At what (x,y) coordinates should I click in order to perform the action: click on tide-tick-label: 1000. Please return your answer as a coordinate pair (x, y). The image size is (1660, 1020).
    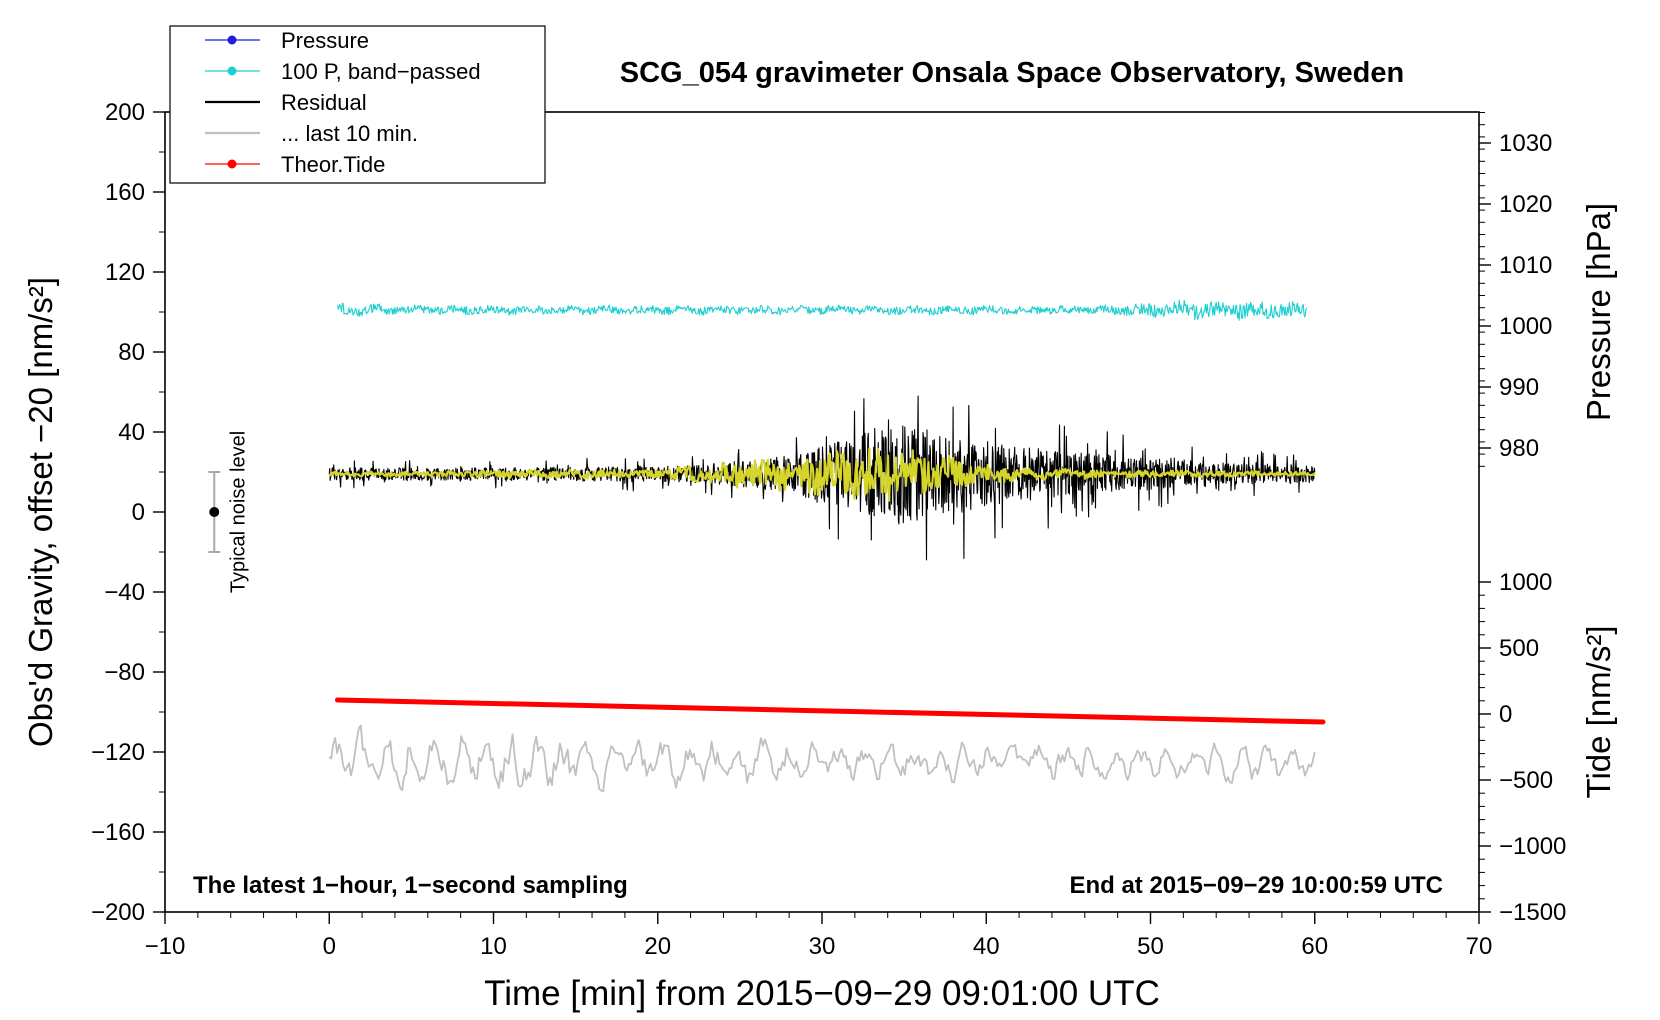
    Looking at the image, I should click on (1525, 582).